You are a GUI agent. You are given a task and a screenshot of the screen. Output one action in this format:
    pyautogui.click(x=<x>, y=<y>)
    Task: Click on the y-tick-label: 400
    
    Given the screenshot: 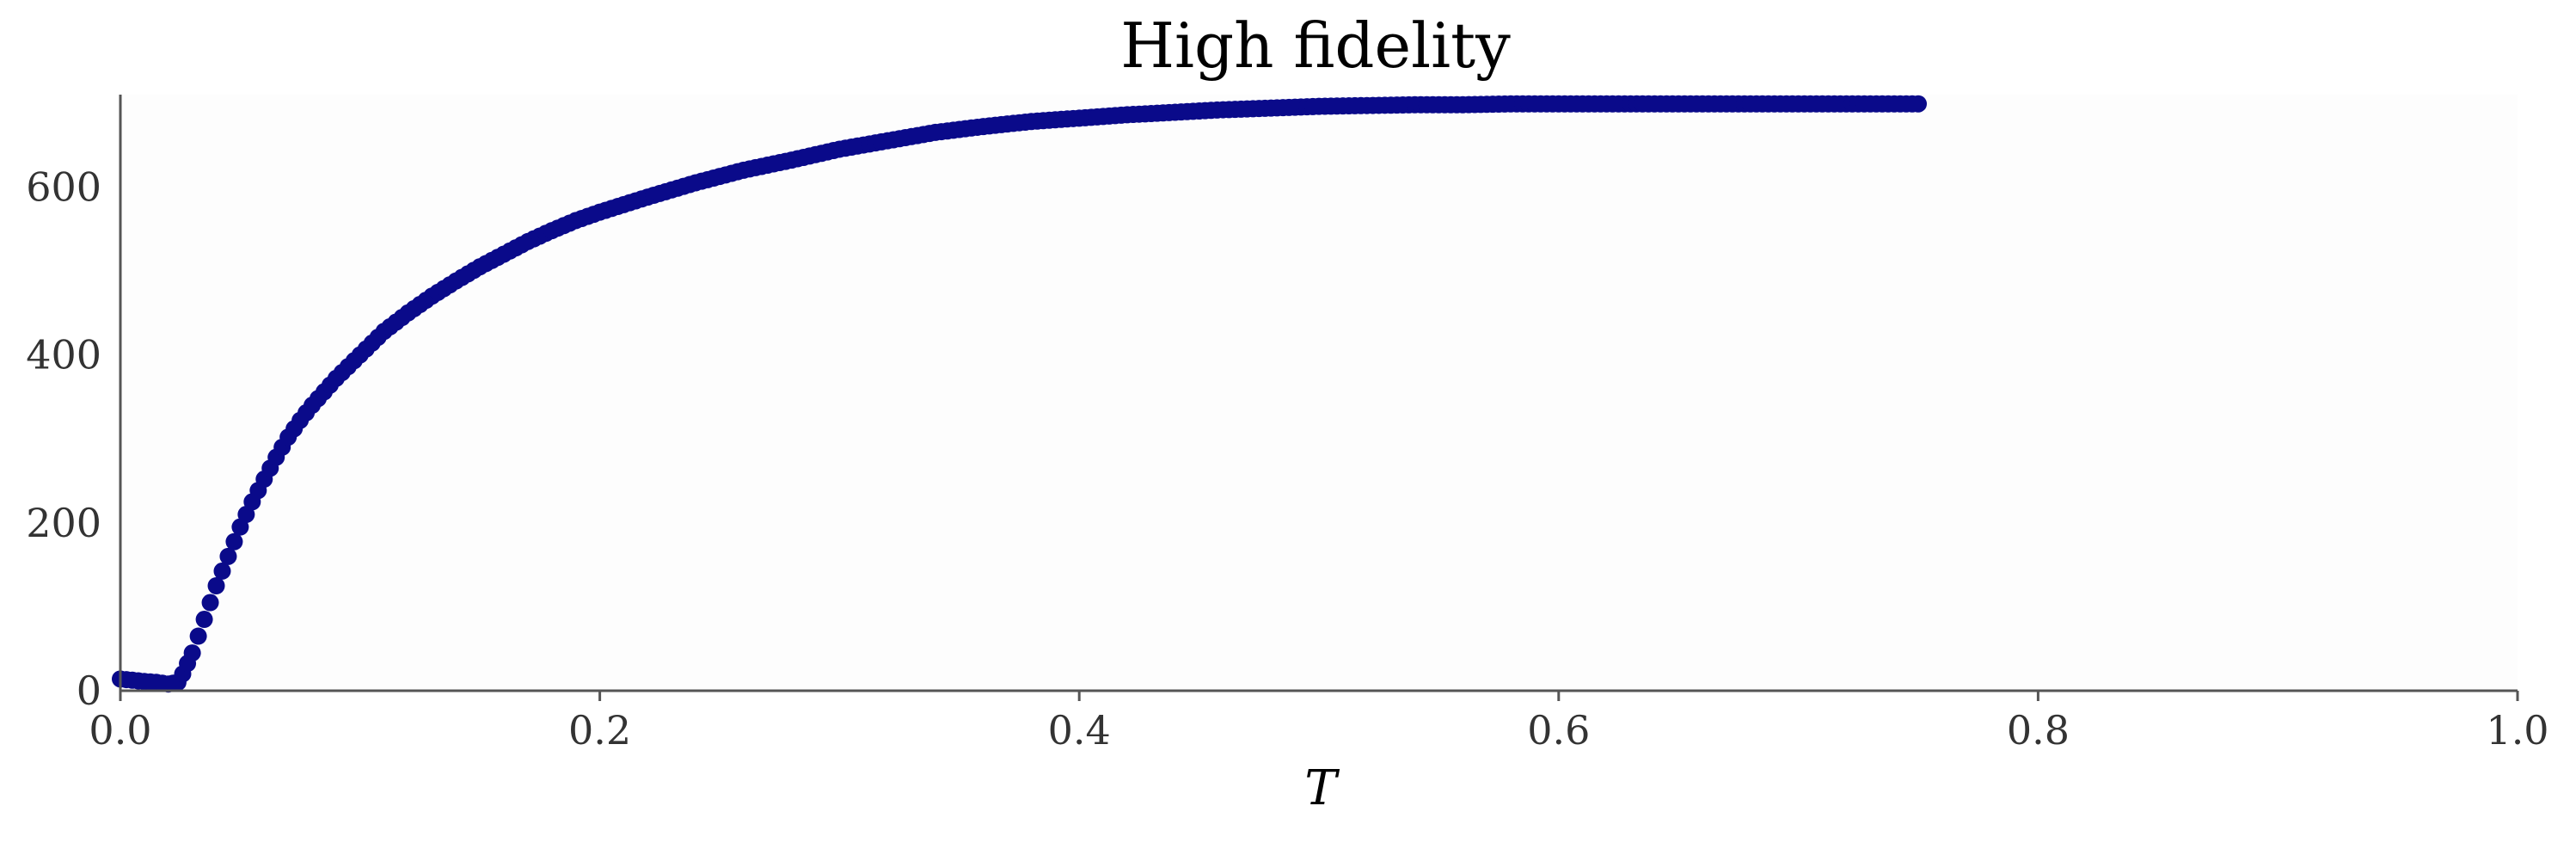 What is the action you would take?
    pyautogui.click(x=63, y=355)
    